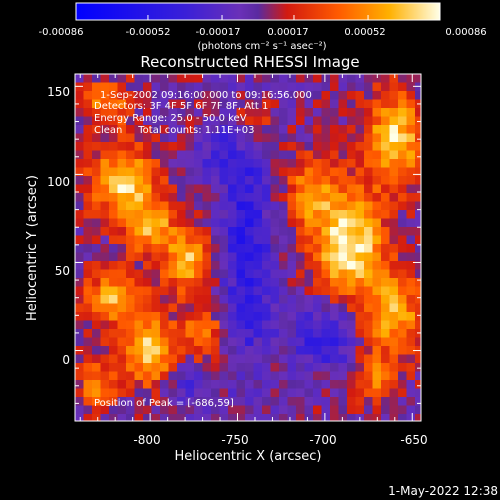 The height and width of the screenshot is (500, 500). Describe the element at coordinates (62, 271) in the screenshot. I see `y-tick-label: 50` at that location.